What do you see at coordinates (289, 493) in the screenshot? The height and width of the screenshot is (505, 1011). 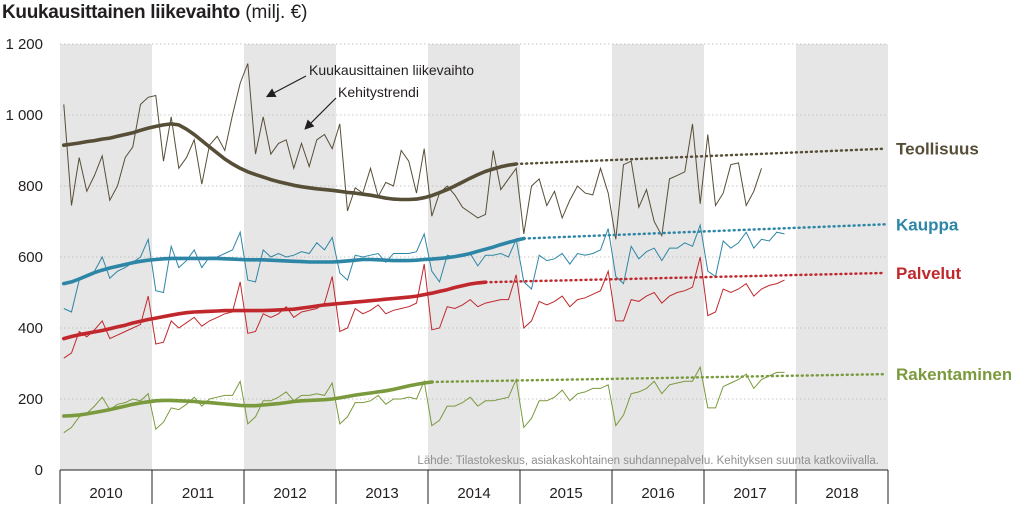 I see `x-tick-label-2012: 2012` at bounding box center [289, 493].